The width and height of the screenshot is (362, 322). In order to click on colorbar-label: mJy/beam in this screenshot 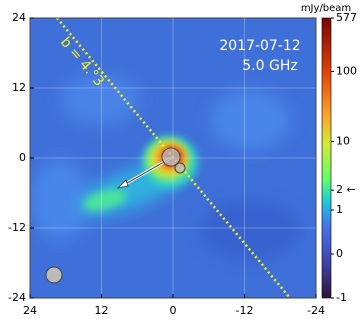, I will do `click(326, 8)`.